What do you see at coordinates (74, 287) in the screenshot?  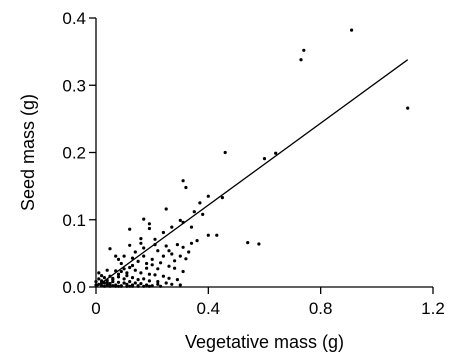 I see `y-tick-label: 0.0` at bounding box center [74, 287].